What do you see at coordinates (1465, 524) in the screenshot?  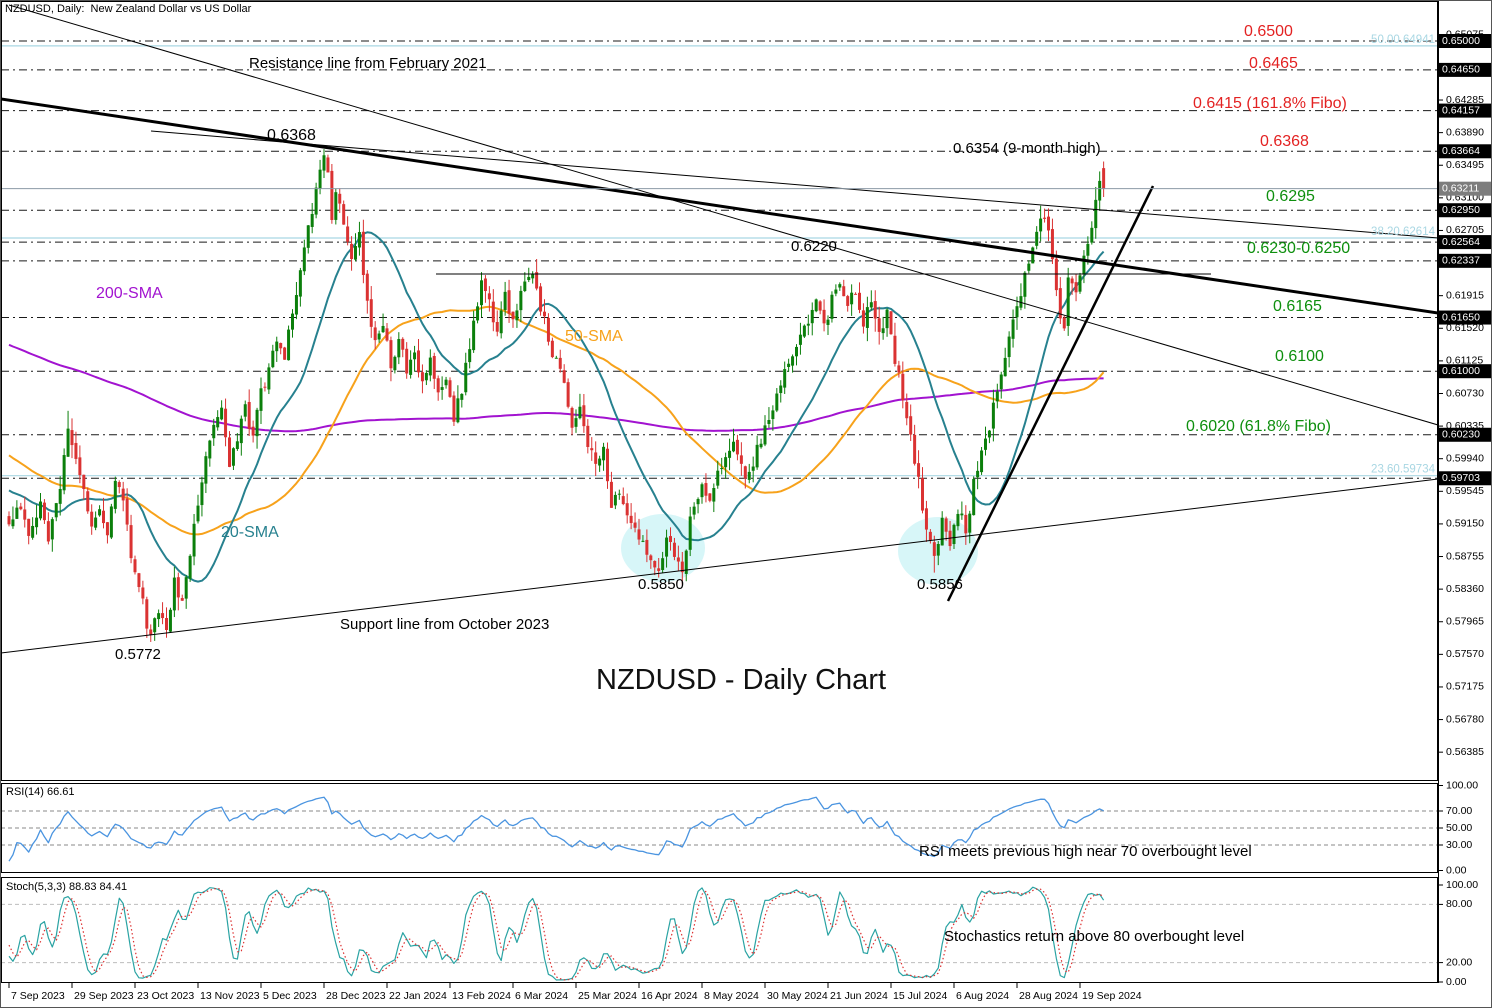 I see `svg-text: 0.59150` at bounding box center [1465, 524].